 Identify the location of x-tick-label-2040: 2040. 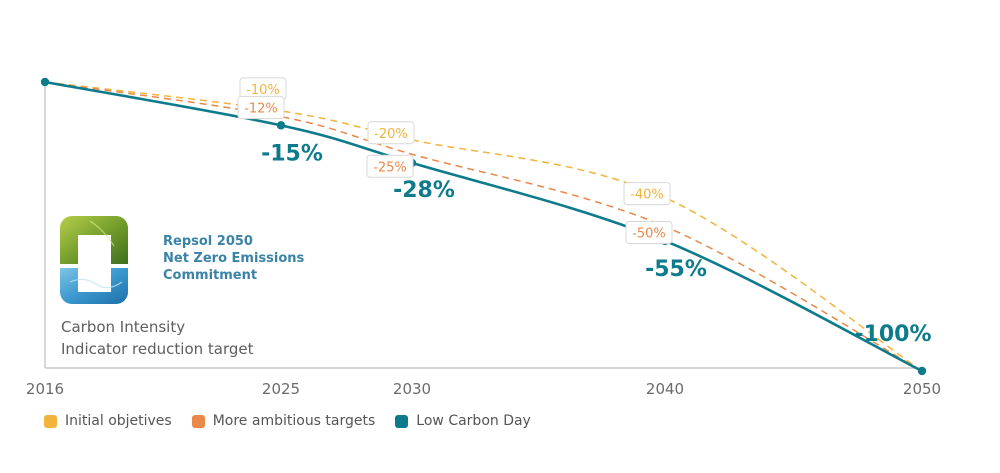
(665, 389).